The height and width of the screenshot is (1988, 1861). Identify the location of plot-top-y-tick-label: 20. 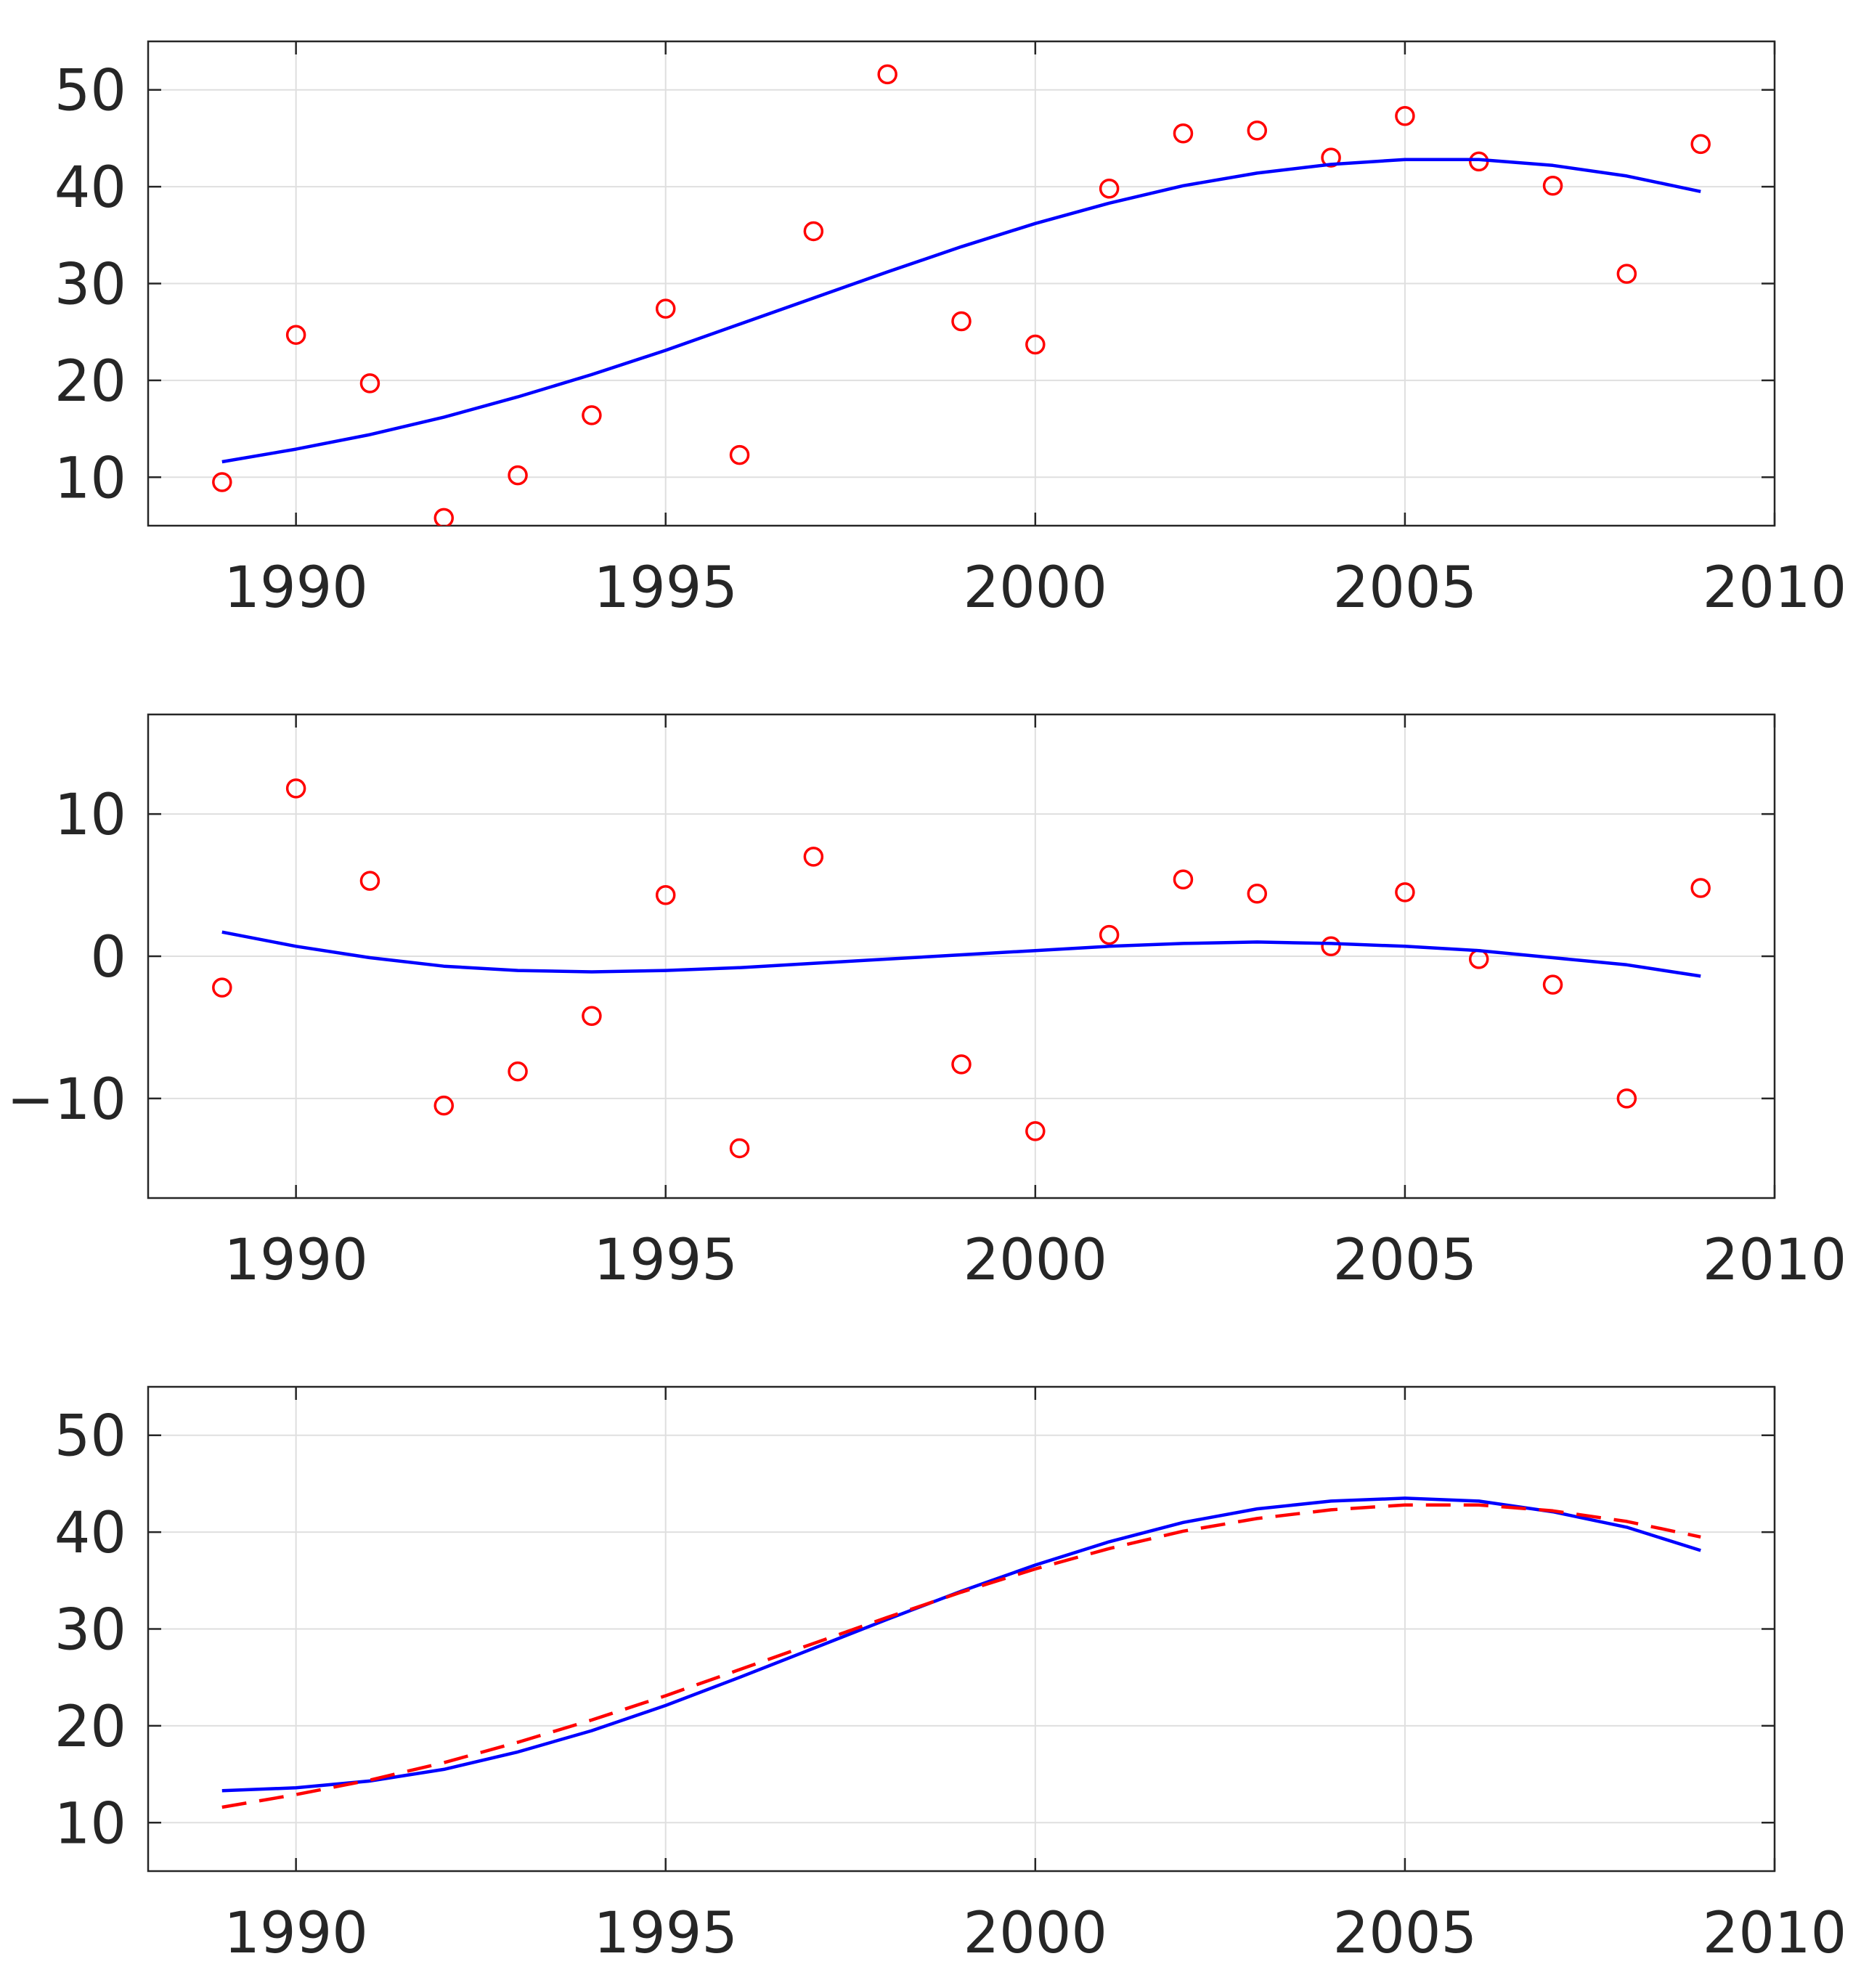
(90, 382).